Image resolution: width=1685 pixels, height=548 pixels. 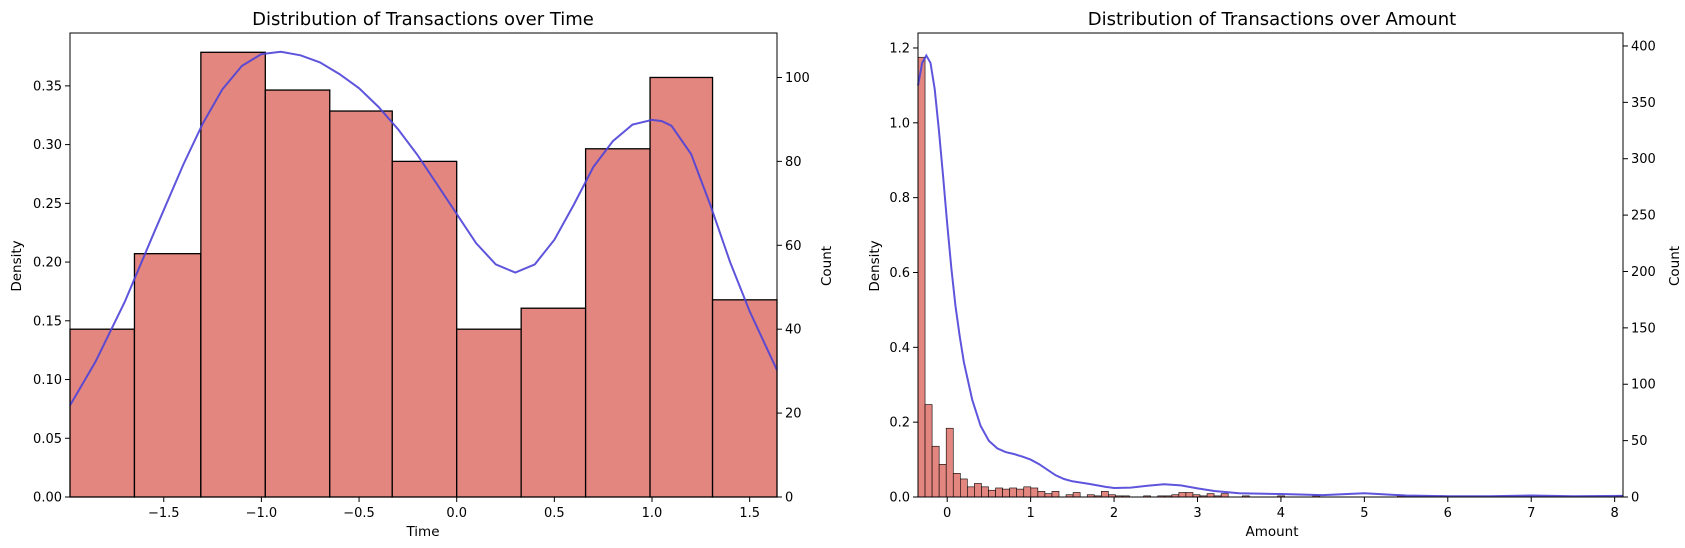 What do you see at coordinates (456, 513) in the screenshot?
I see `x-tick-label: 0.0` at bounding box center [456, 513].